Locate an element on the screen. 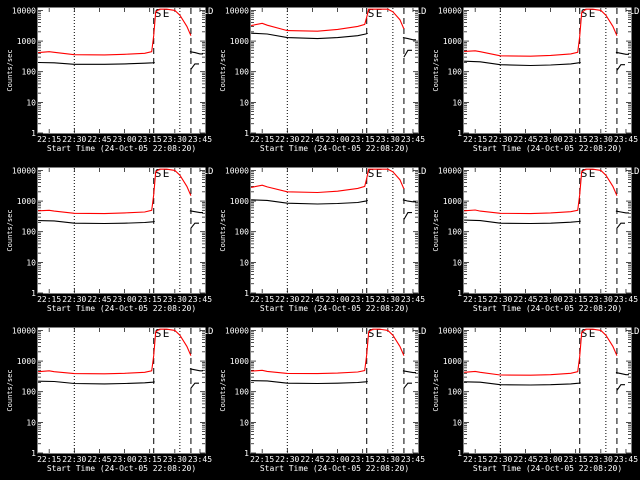 The image size is (640, 480). panel-title: Det 3r BLACK = Events, RED = LLD is located at coordinates (552, 12).